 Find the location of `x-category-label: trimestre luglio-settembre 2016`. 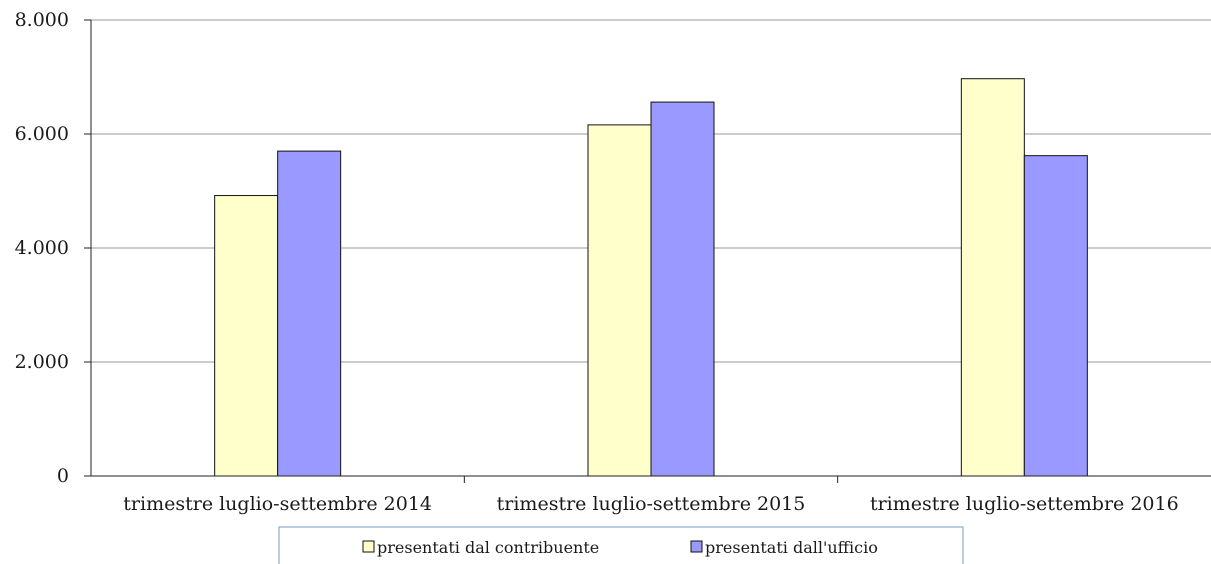

x-category-label: trimestre luglio-settembre 2016 is located at coordinates (1024, 504).